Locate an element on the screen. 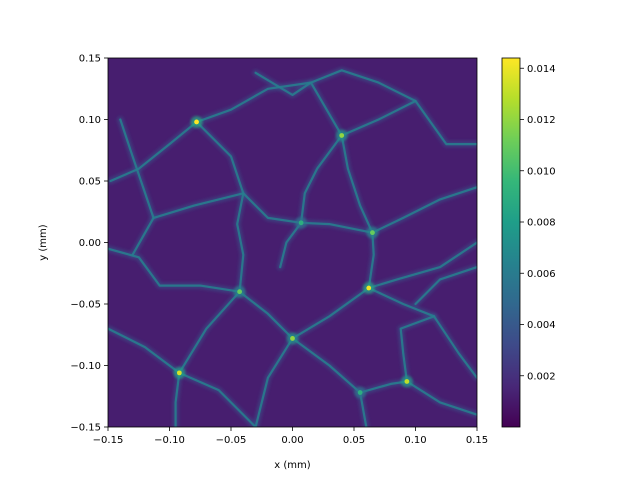  y-tick-label: 0.10 is located at coordinates (90, 120).